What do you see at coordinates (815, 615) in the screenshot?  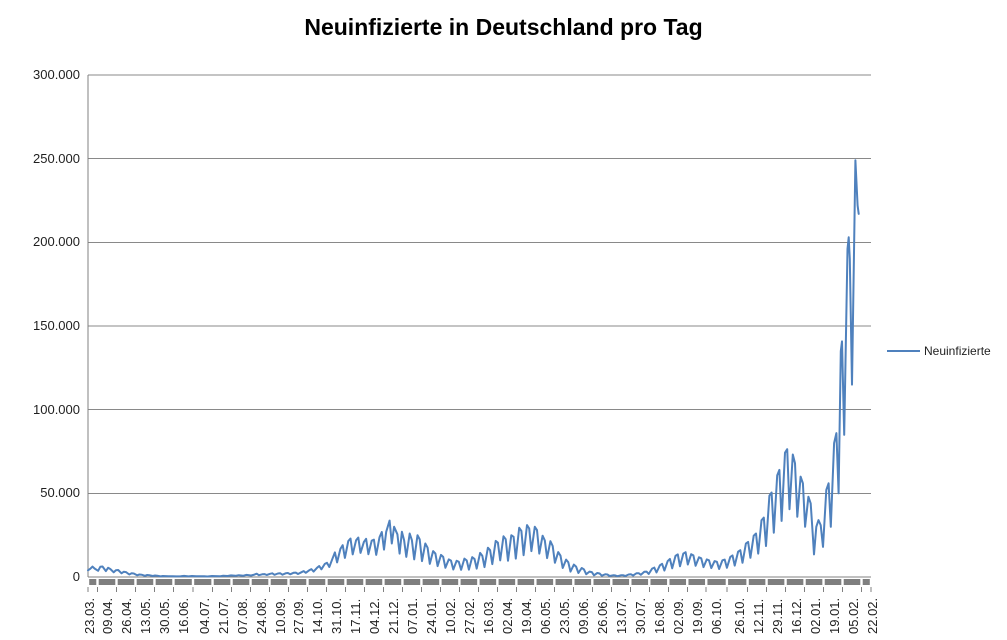 I see `x-axis-label: 02.01.` at bounding box center [815, 615].